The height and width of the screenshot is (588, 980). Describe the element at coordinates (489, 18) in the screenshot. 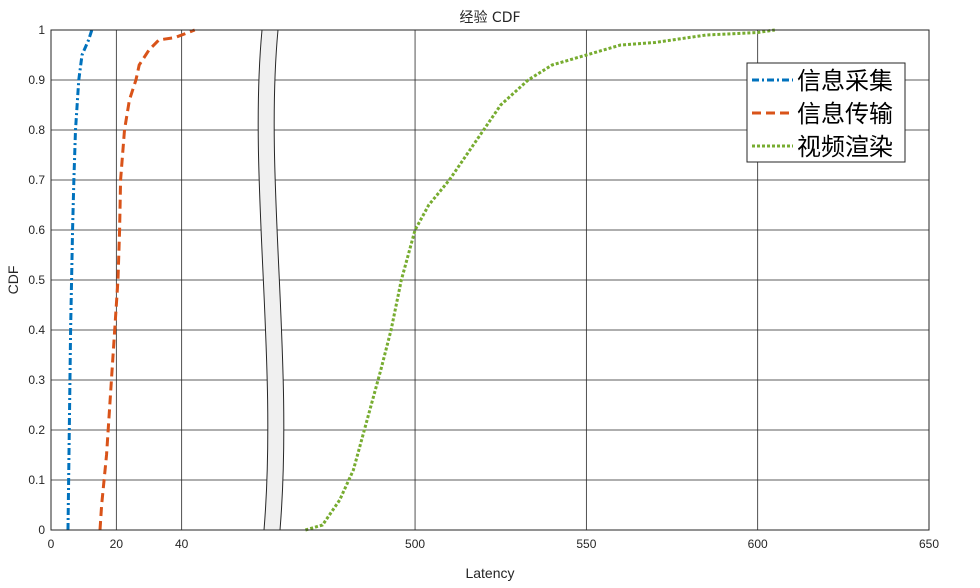

I see `chart-title: 经验 CDF` at that location.